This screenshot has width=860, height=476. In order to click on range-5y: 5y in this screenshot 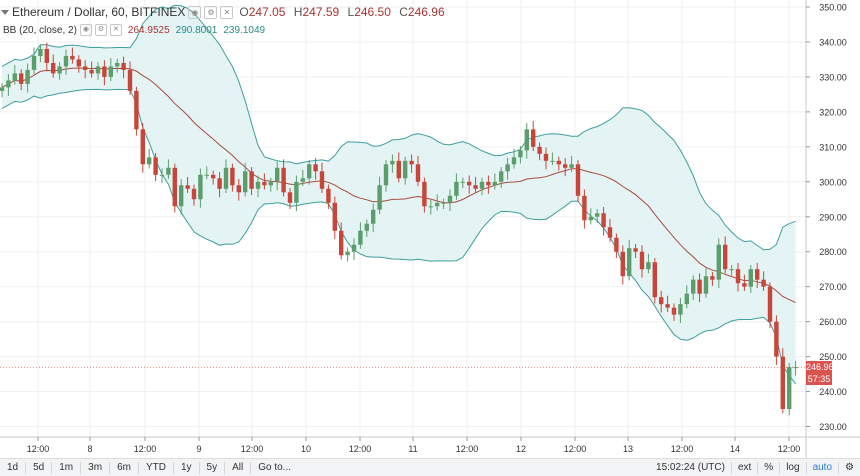, I will do `click(213, 467)`.